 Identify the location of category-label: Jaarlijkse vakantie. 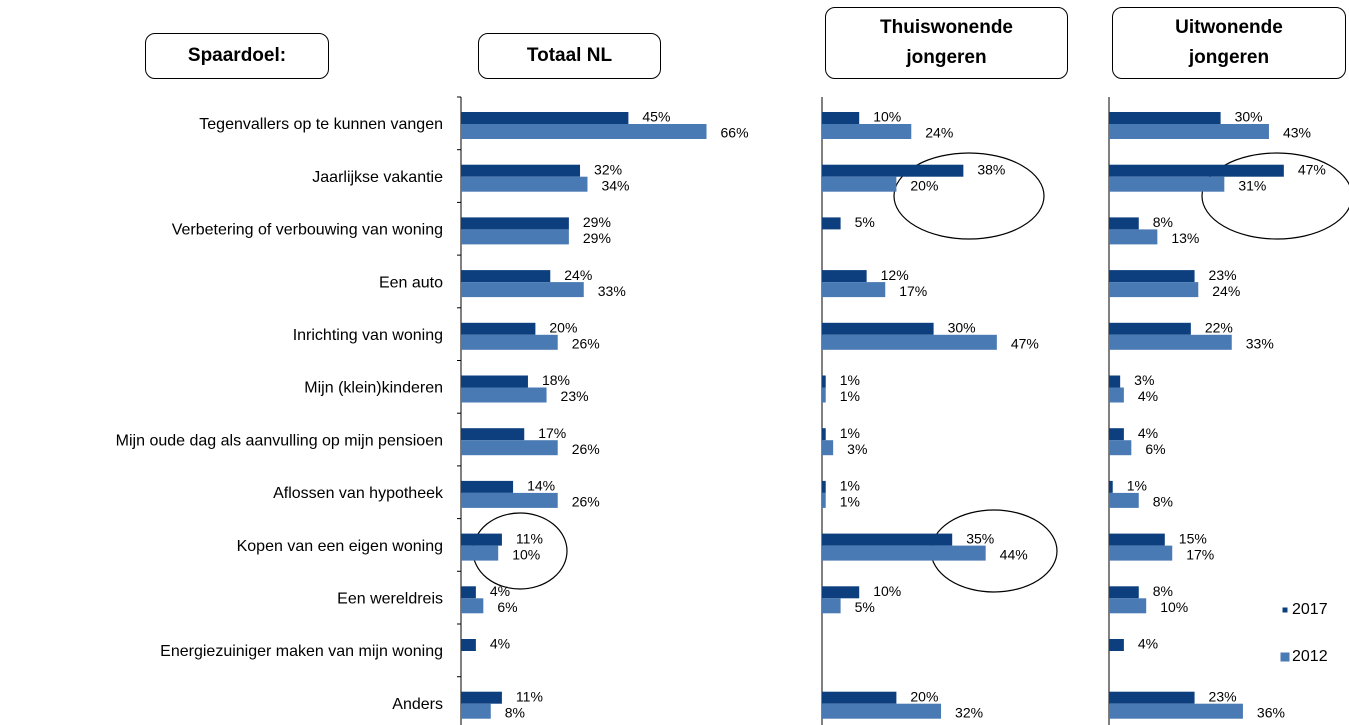
(377, 177).